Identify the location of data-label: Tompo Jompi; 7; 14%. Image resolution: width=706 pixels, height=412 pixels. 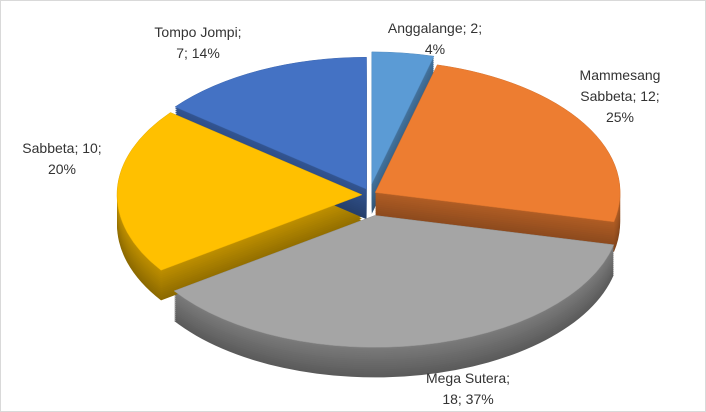
(197, 42).